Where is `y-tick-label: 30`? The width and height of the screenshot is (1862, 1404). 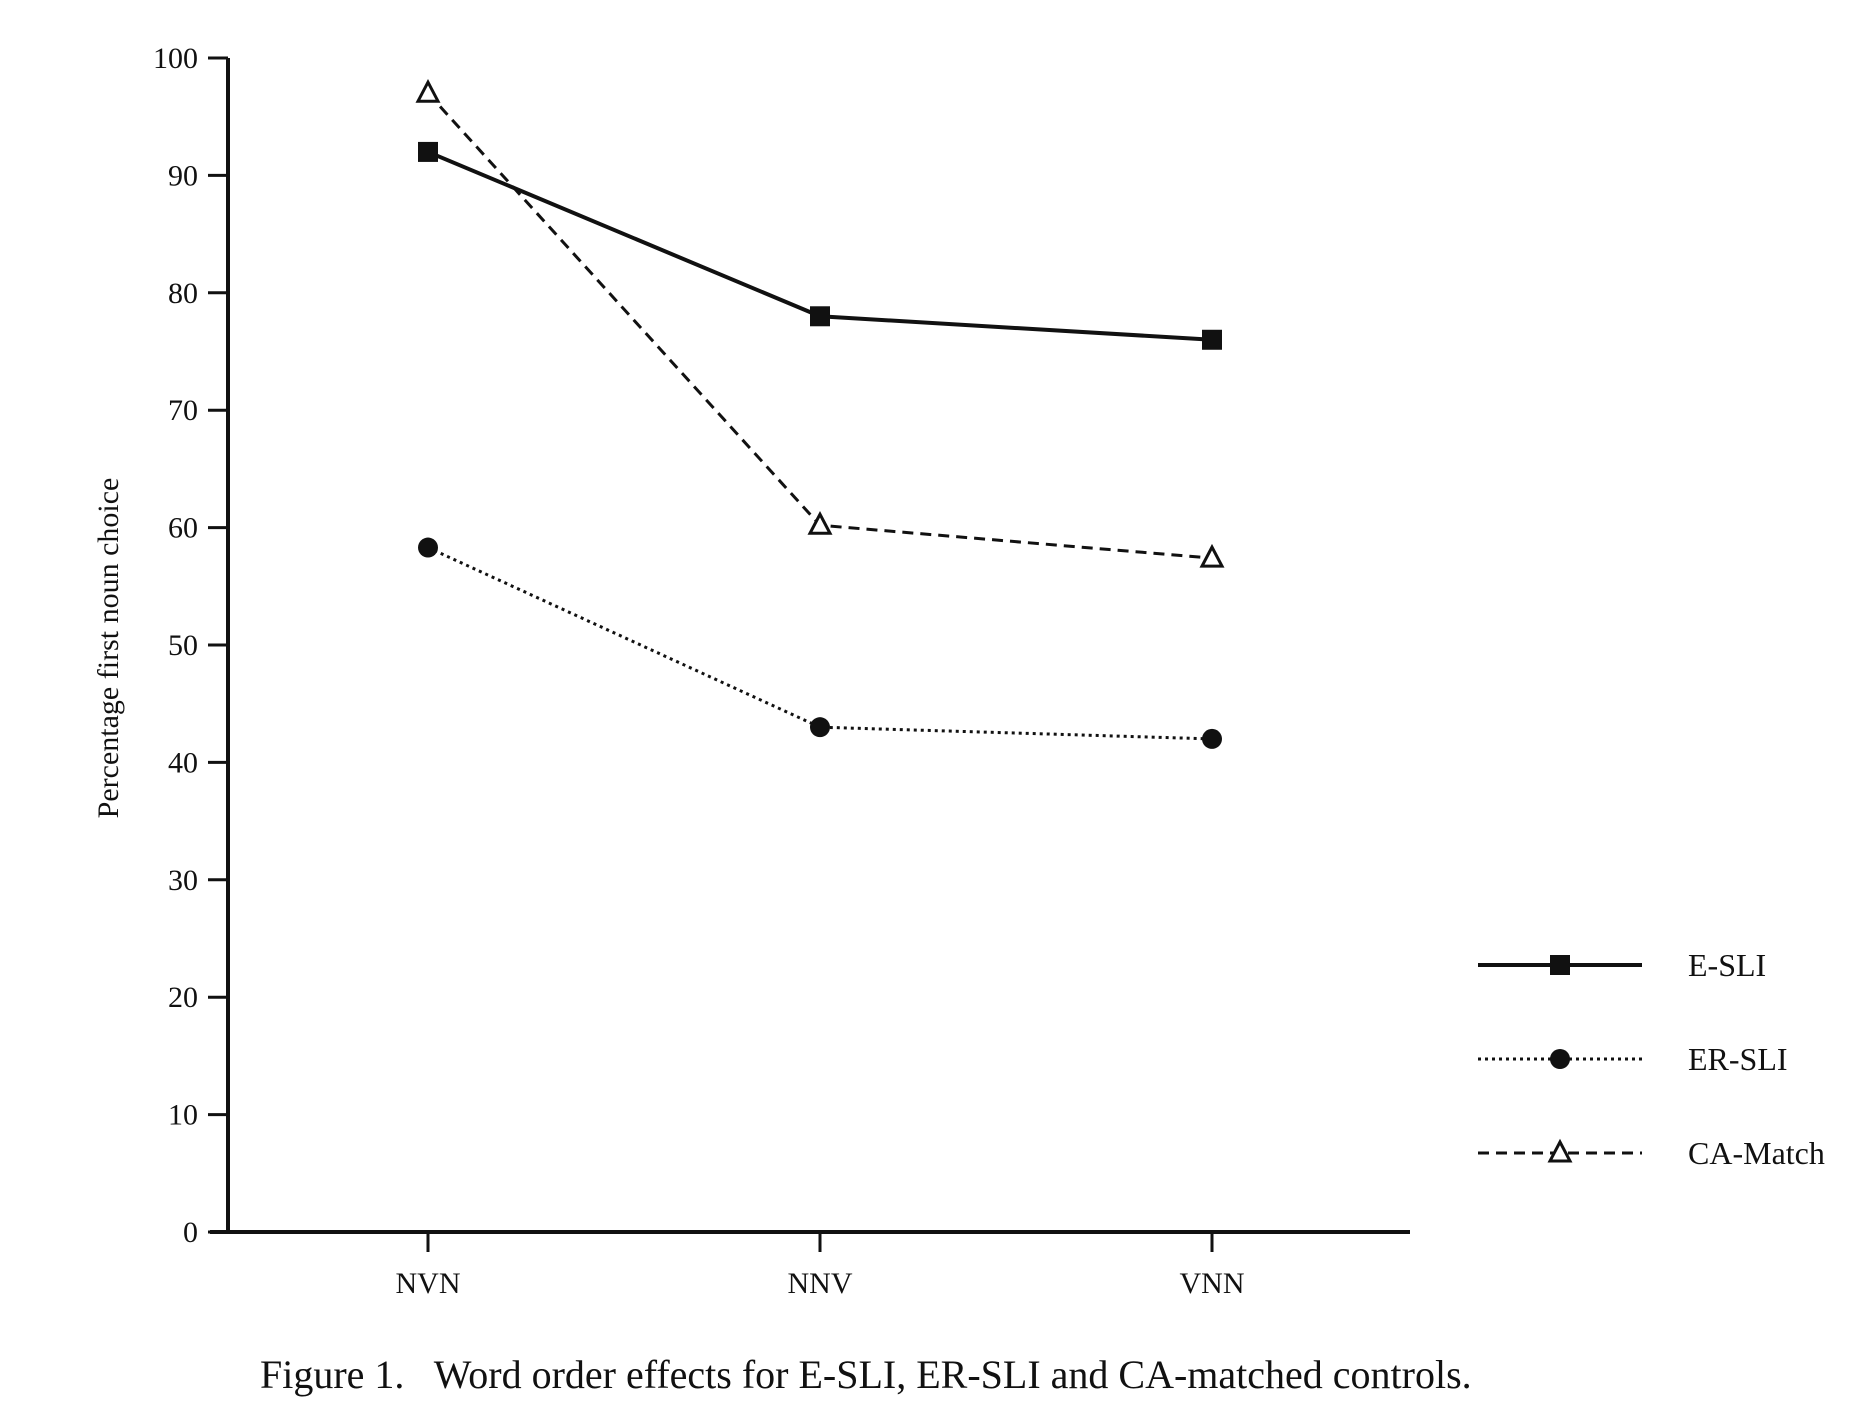
y-tick-label: 30 is located at coordinates (183, 880).